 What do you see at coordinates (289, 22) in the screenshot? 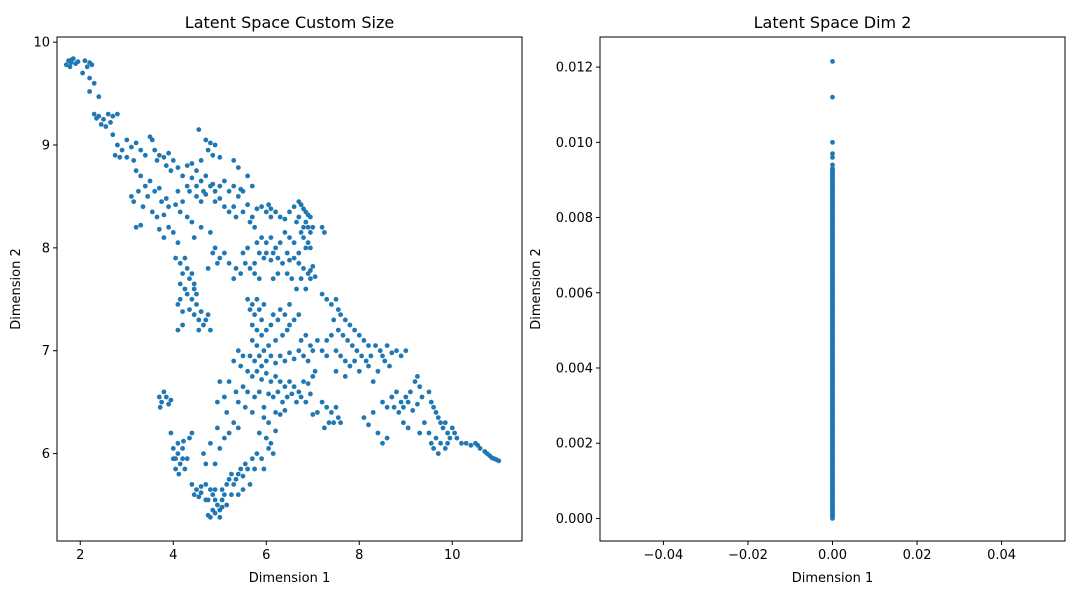
I see `chart-title: Latent Space Custom Size` at bounding box center [289, 22].